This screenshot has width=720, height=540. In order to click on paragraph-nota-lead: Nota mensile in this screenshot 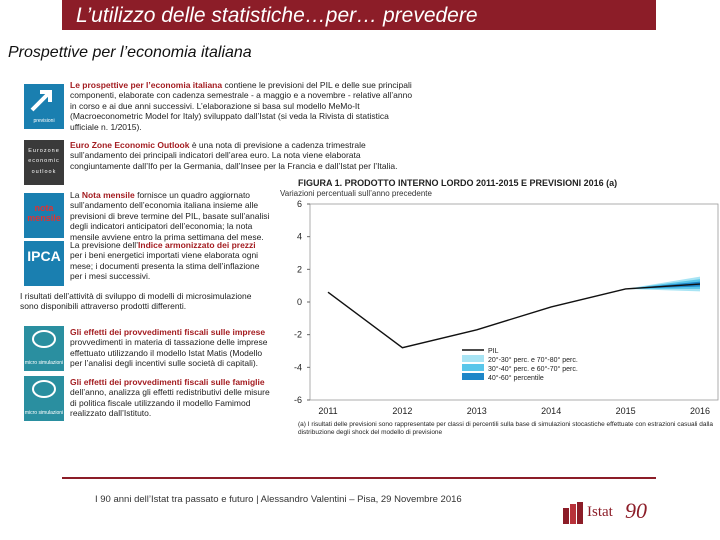, I will do `click(108, 195)`.